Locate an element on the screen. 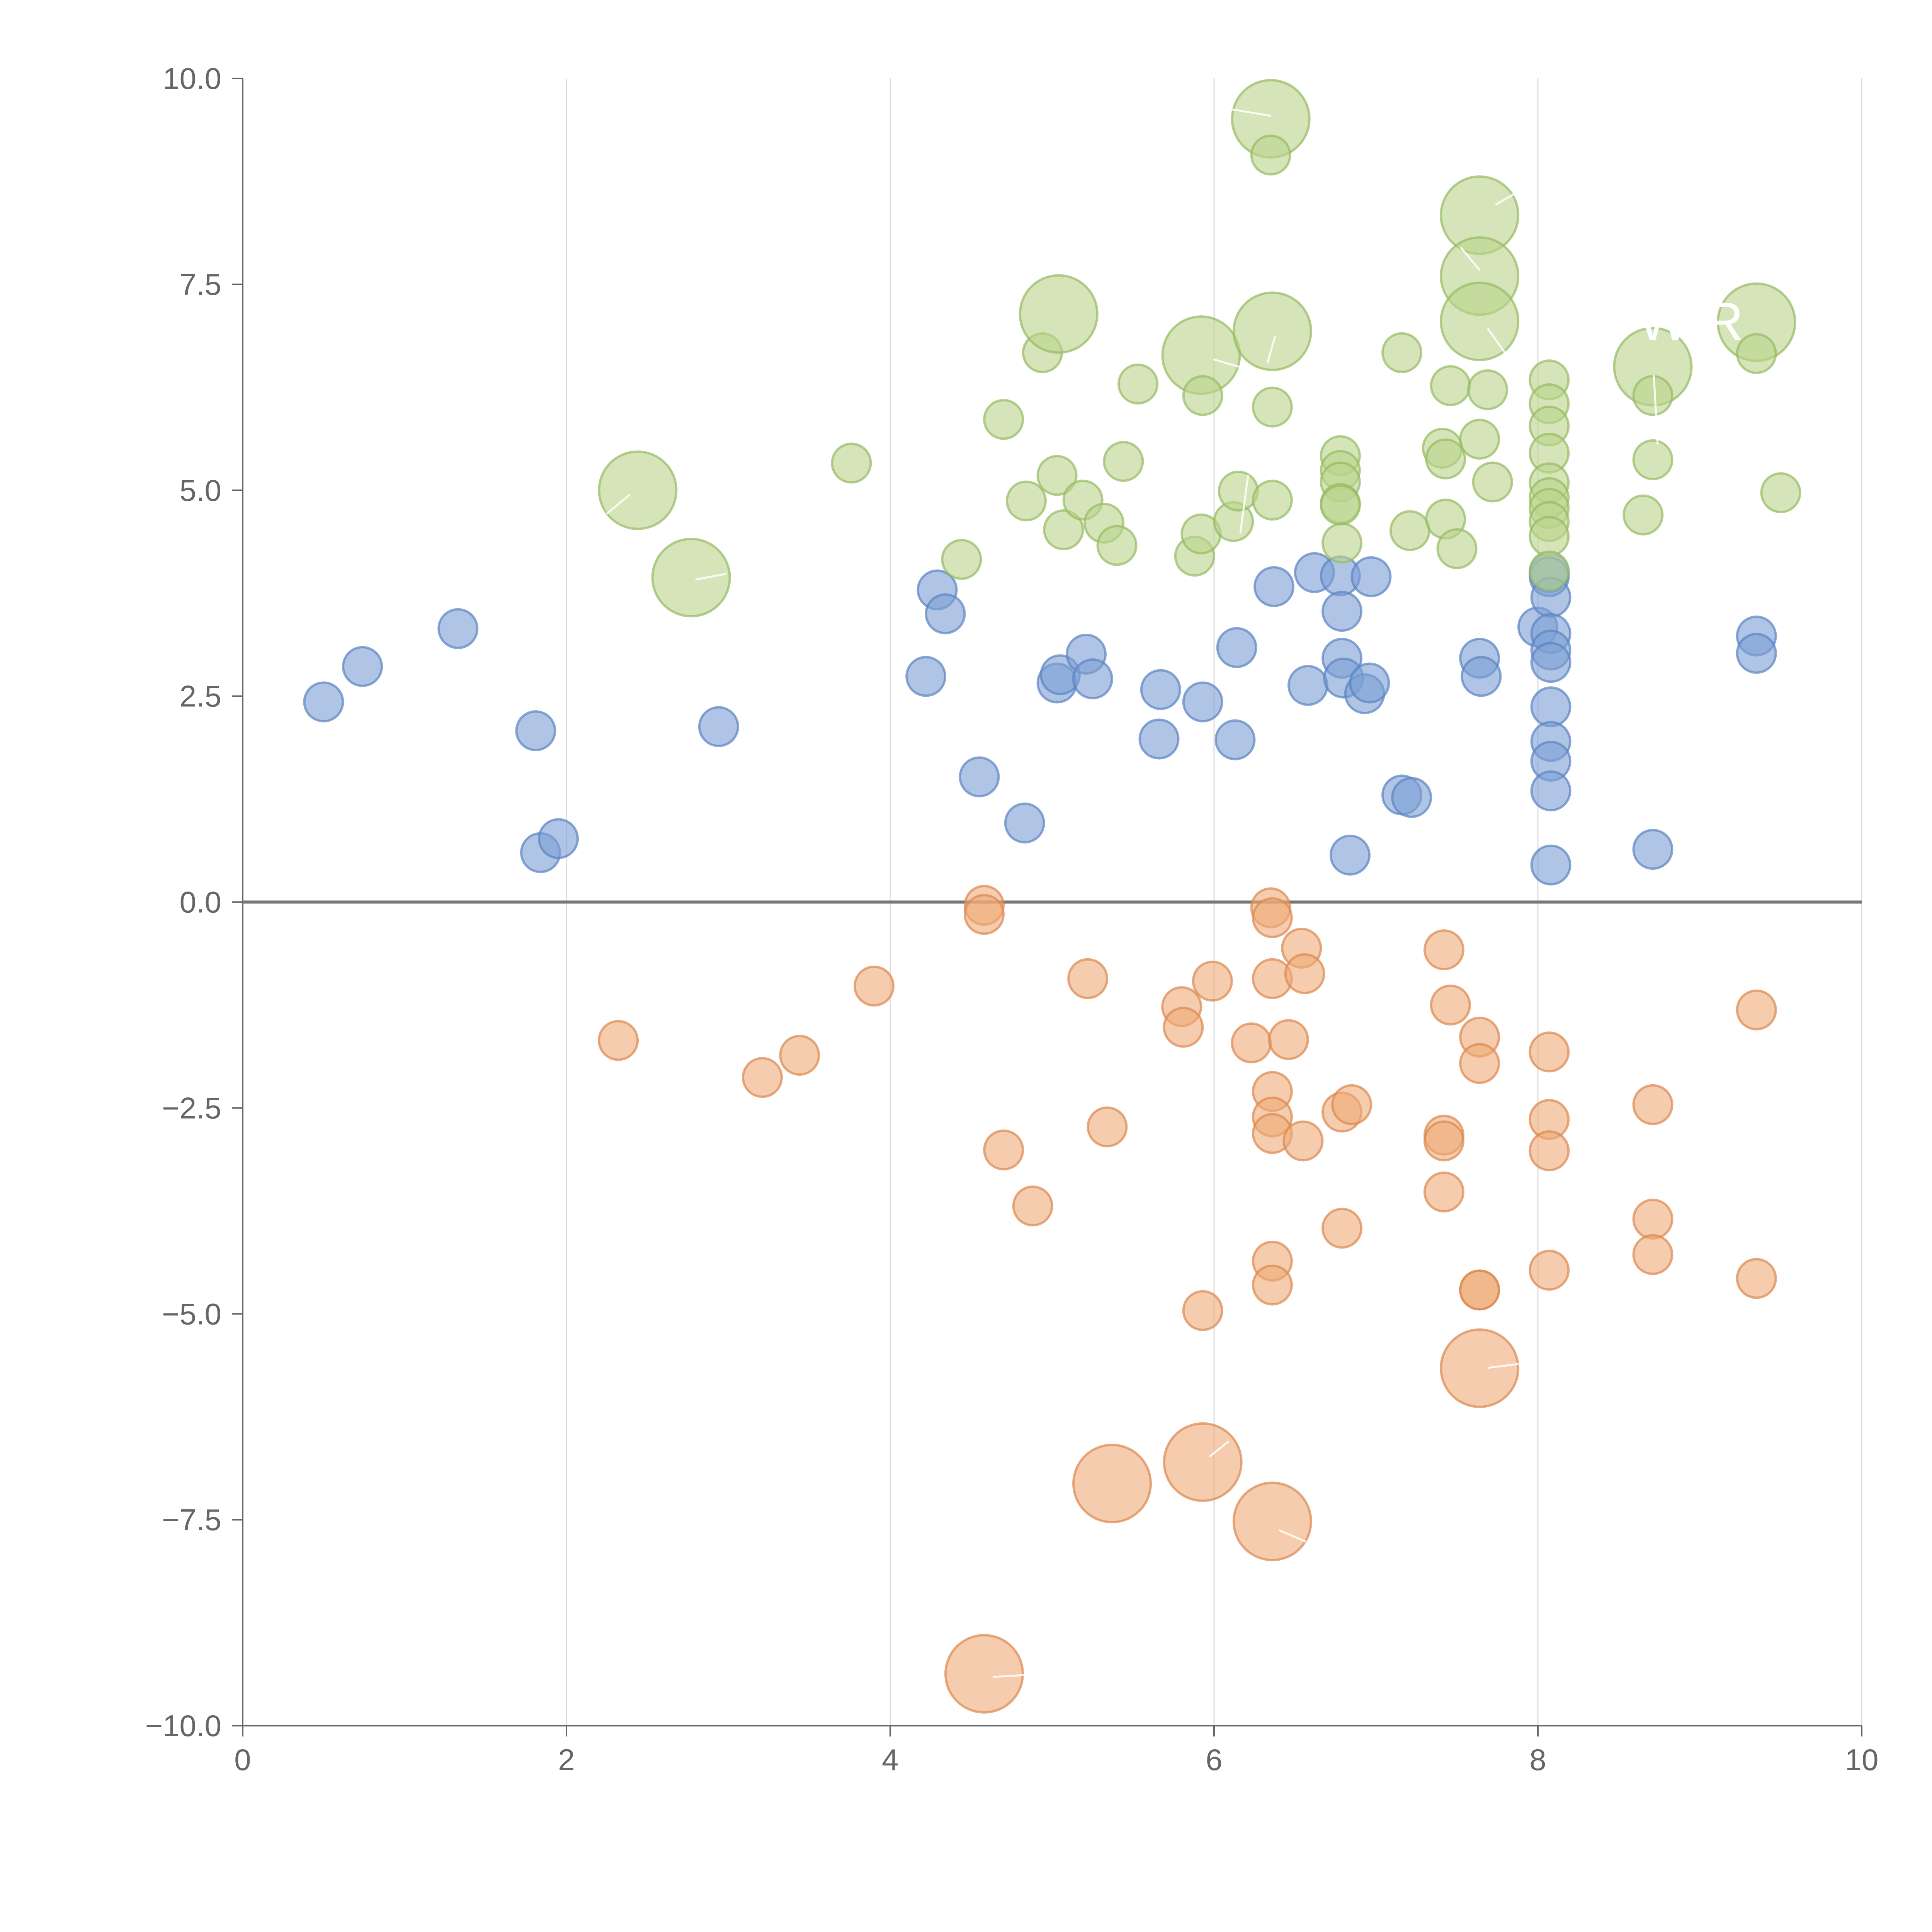  overlay-label-right: W/R is located at coordinates (1690, 321).